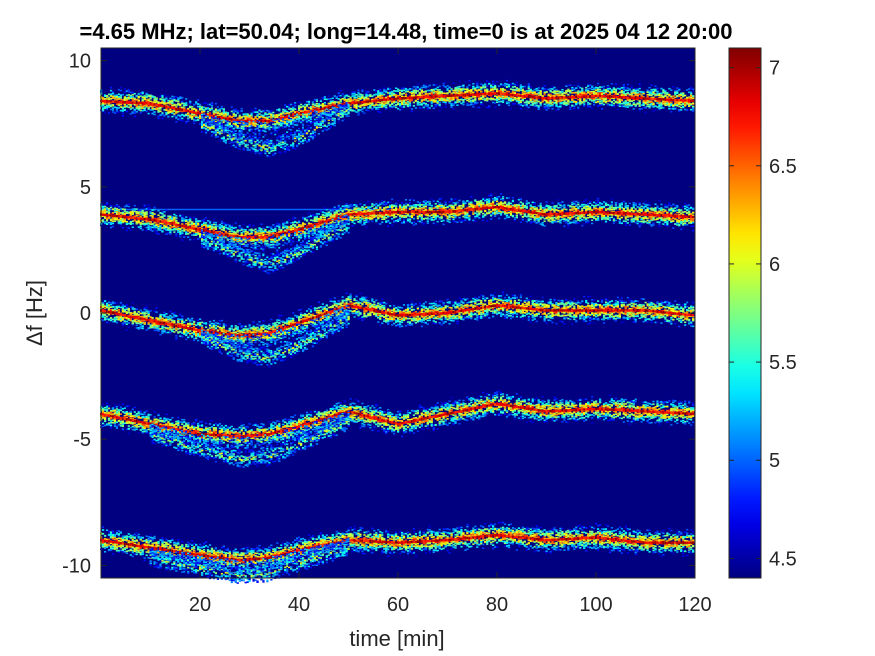 The height and width of the screenshot is (656, 875). Describe the element at coordinates (497, 605) in the screenshot. I see `x-tick-label: 80` at that location.